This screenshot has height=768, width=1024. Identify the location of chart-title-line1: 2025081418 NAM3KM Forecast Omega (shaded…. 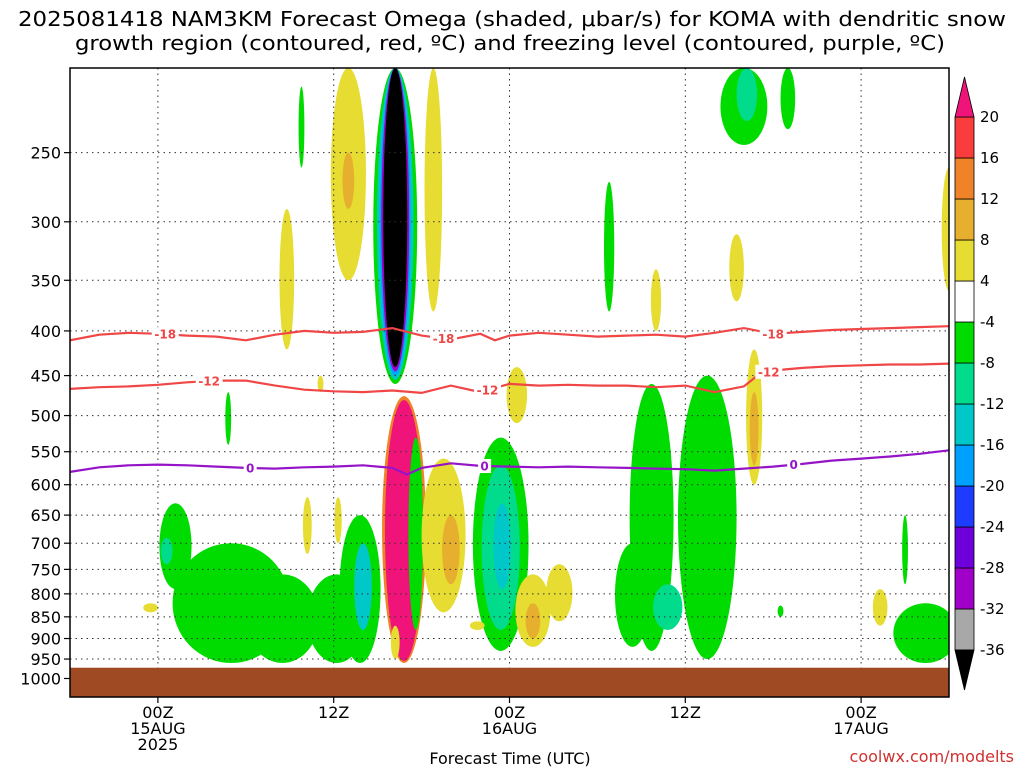
(512, 19).